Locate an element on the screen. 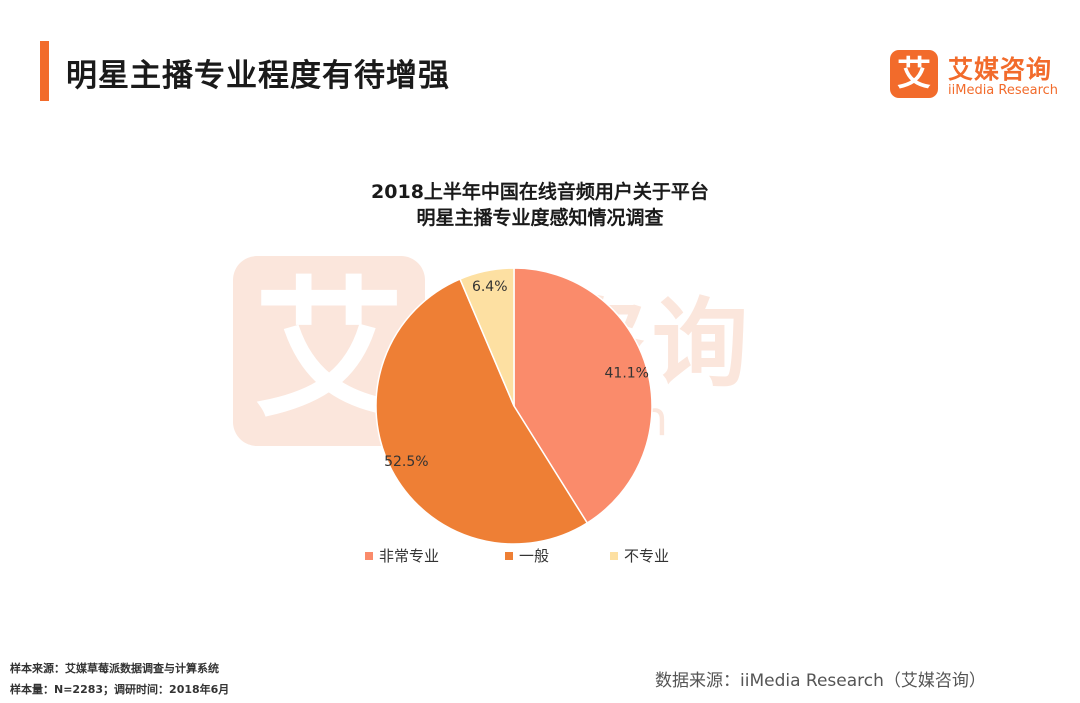 This screenshot has height=703, width=1080. legend-label-1: 非常专业 is located at coordinates (409, 556).